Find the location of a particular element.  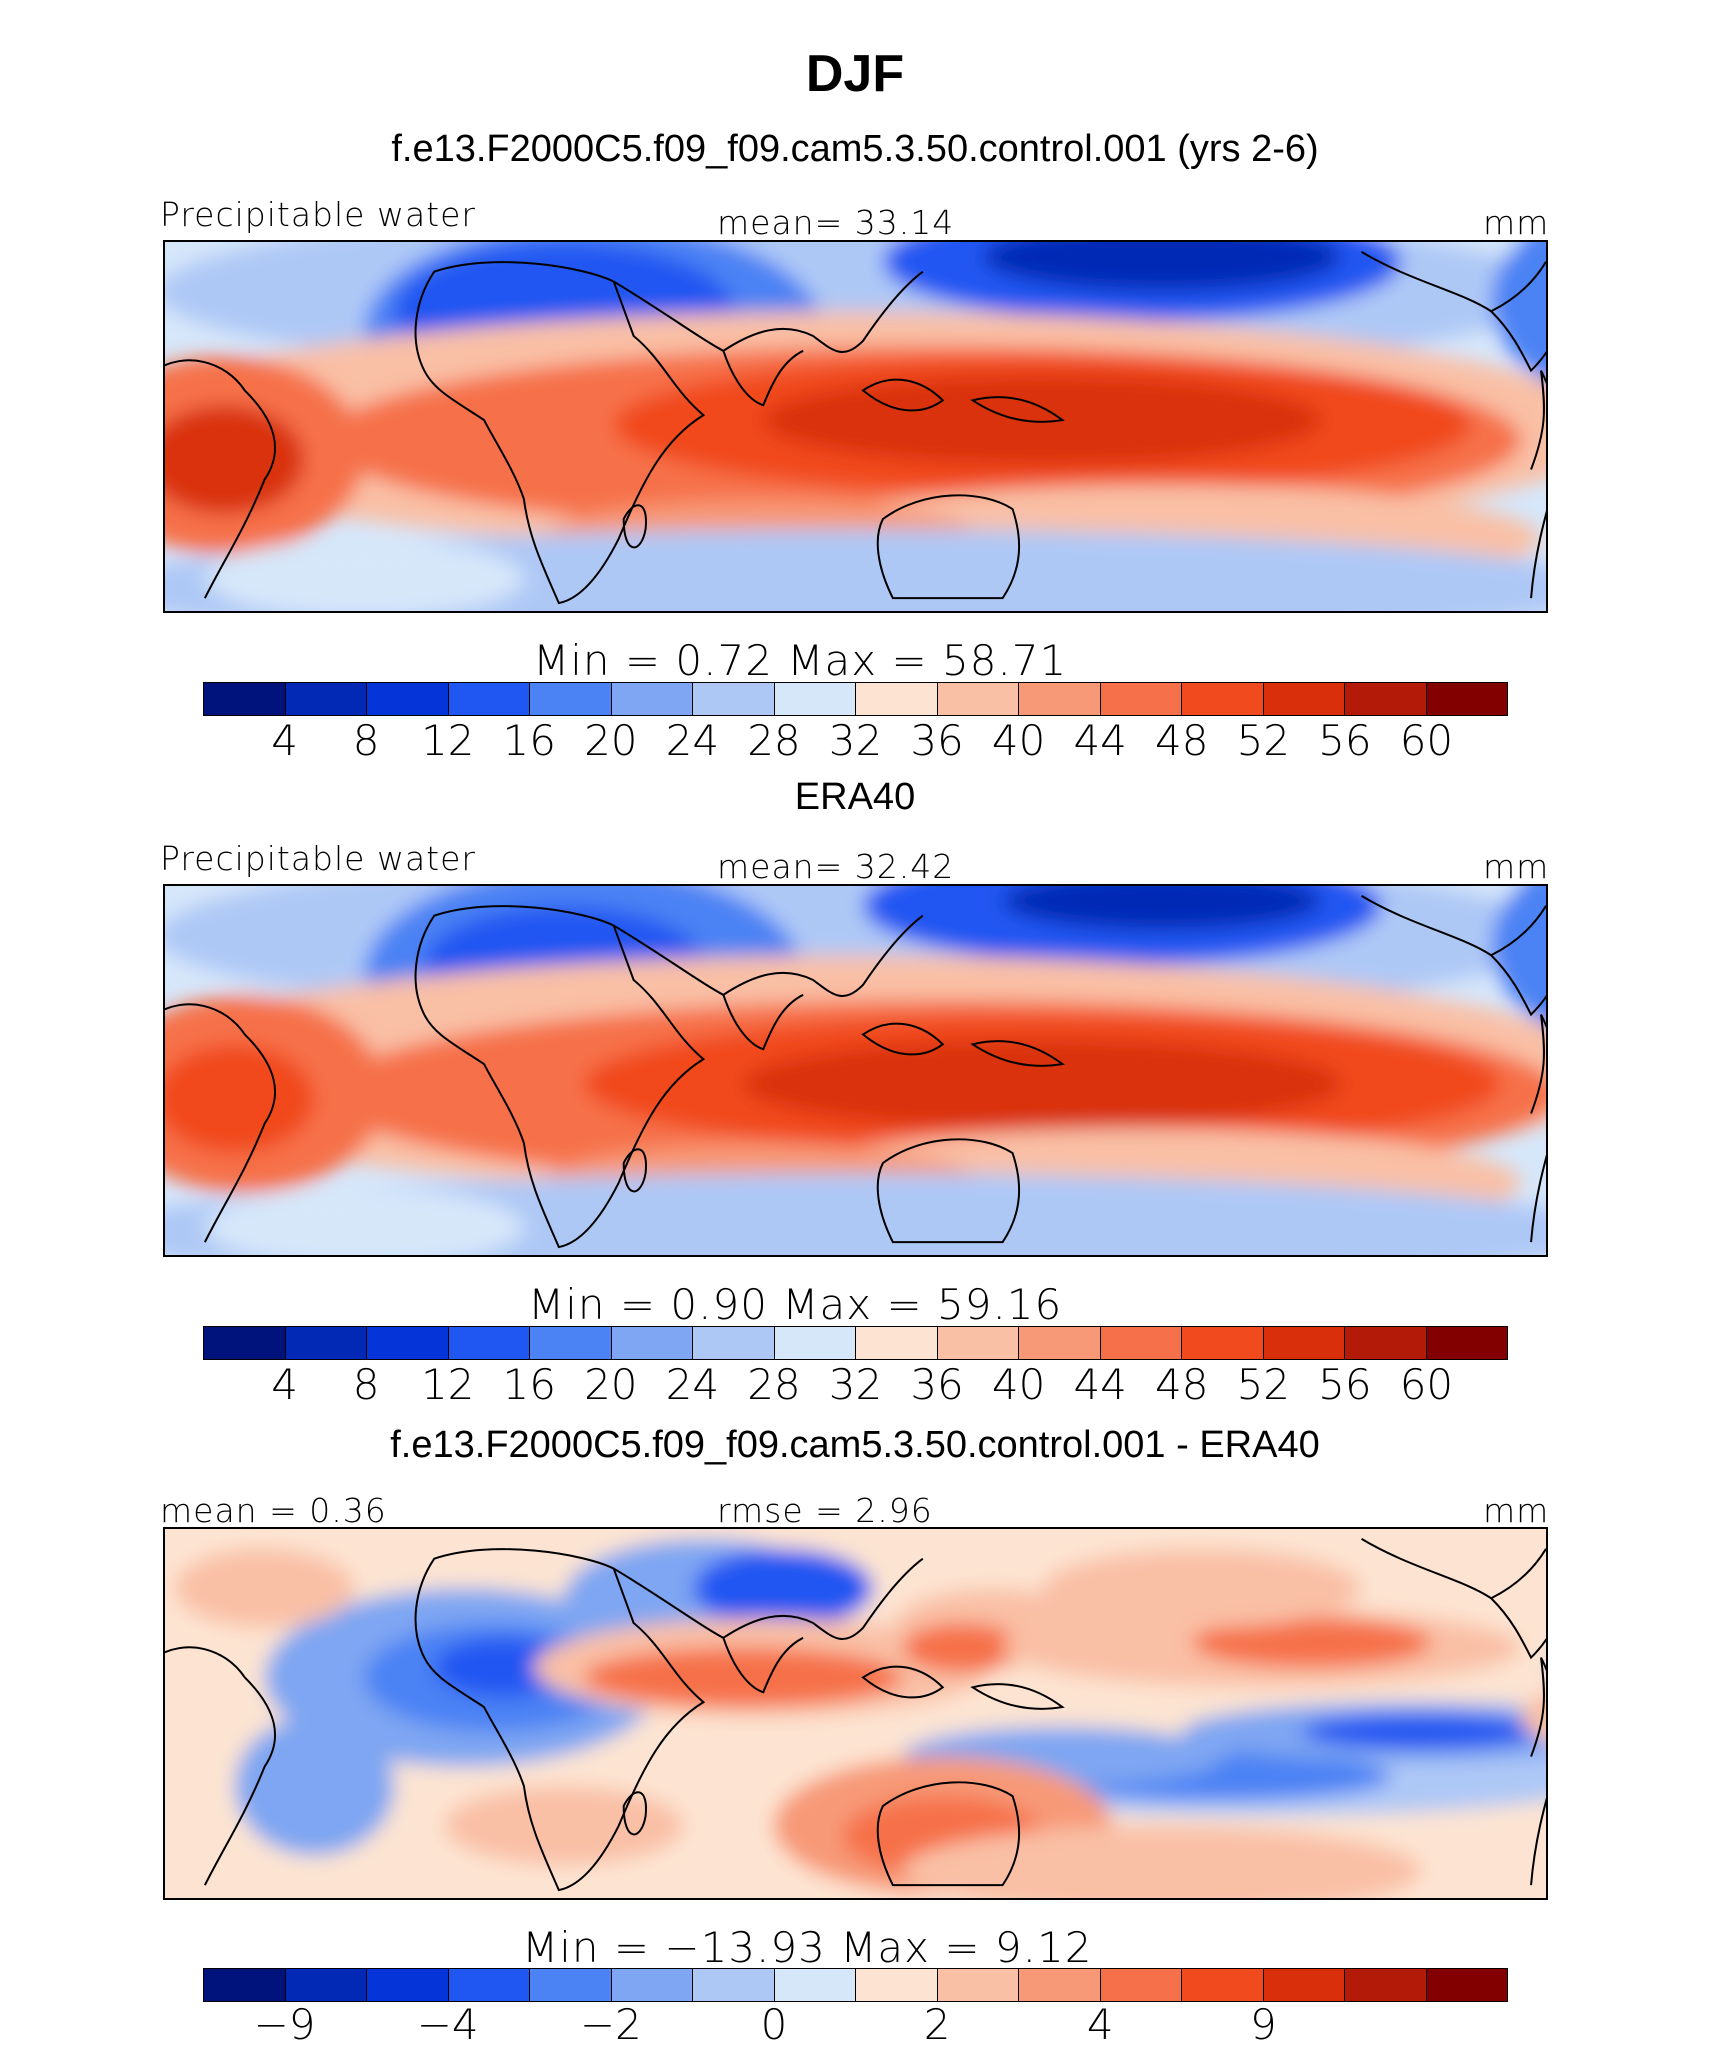

colorbar-tick-label: −9 is located at coordinates (284, 2024).